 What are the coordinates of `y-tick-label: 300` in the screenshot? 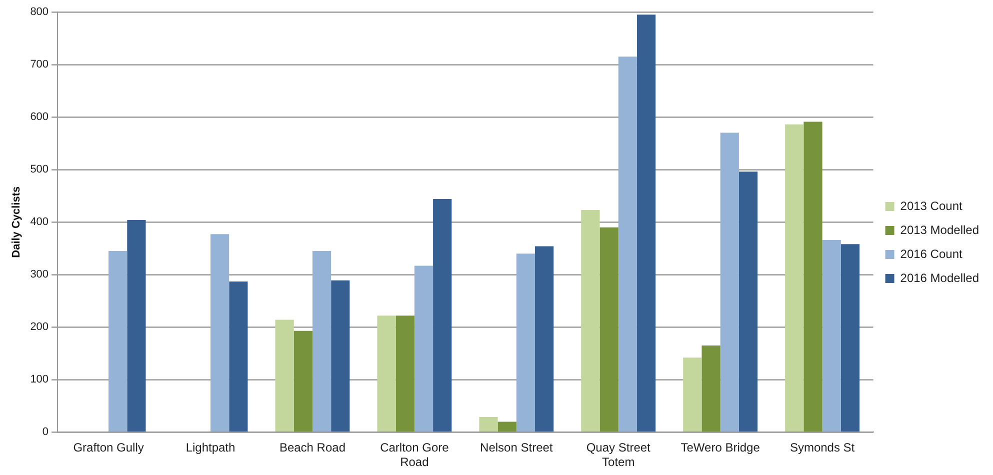 It's located at (39, 274).